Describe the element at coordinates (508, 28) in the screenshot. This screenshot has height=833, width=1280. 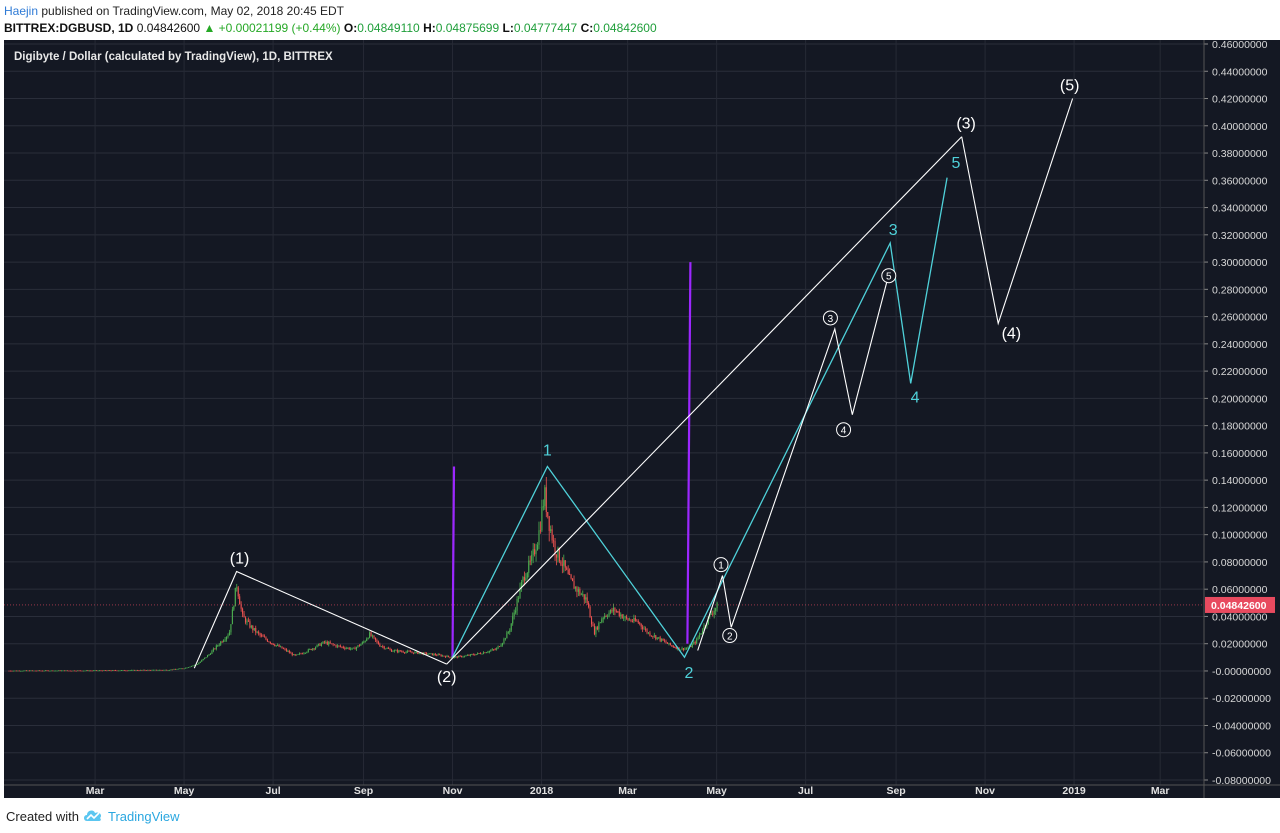
I see `low-label: L:` at that location.